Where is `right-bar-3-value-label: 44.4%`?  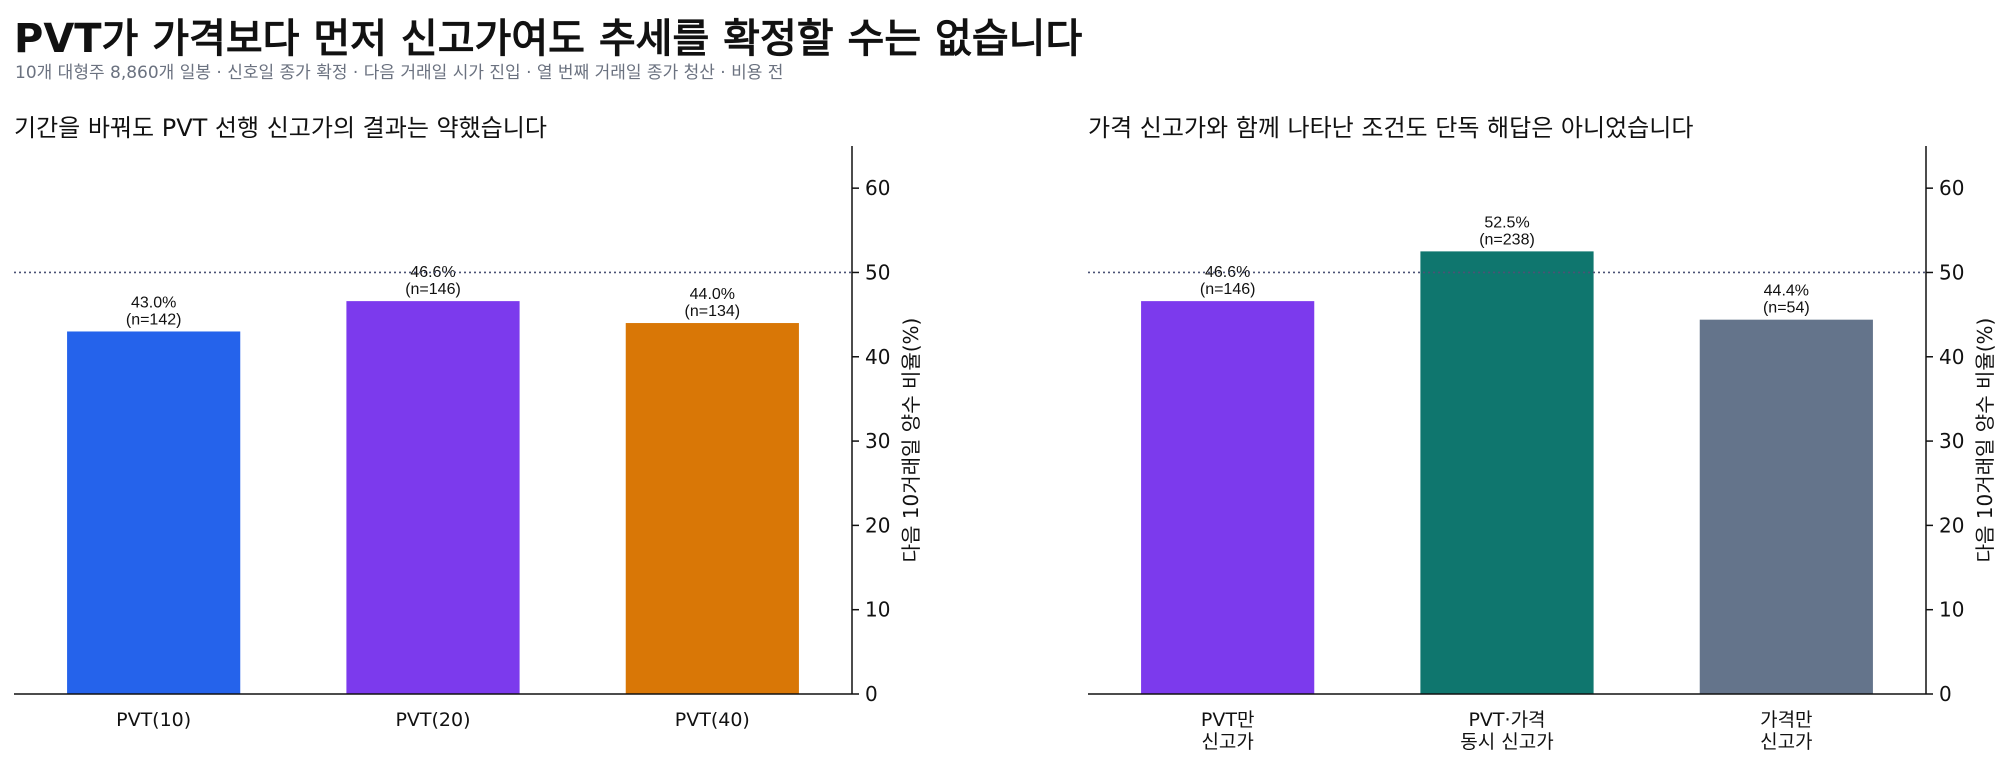
right-bar-3-value-label: 44.4% is located at coordinates (1786, 291).